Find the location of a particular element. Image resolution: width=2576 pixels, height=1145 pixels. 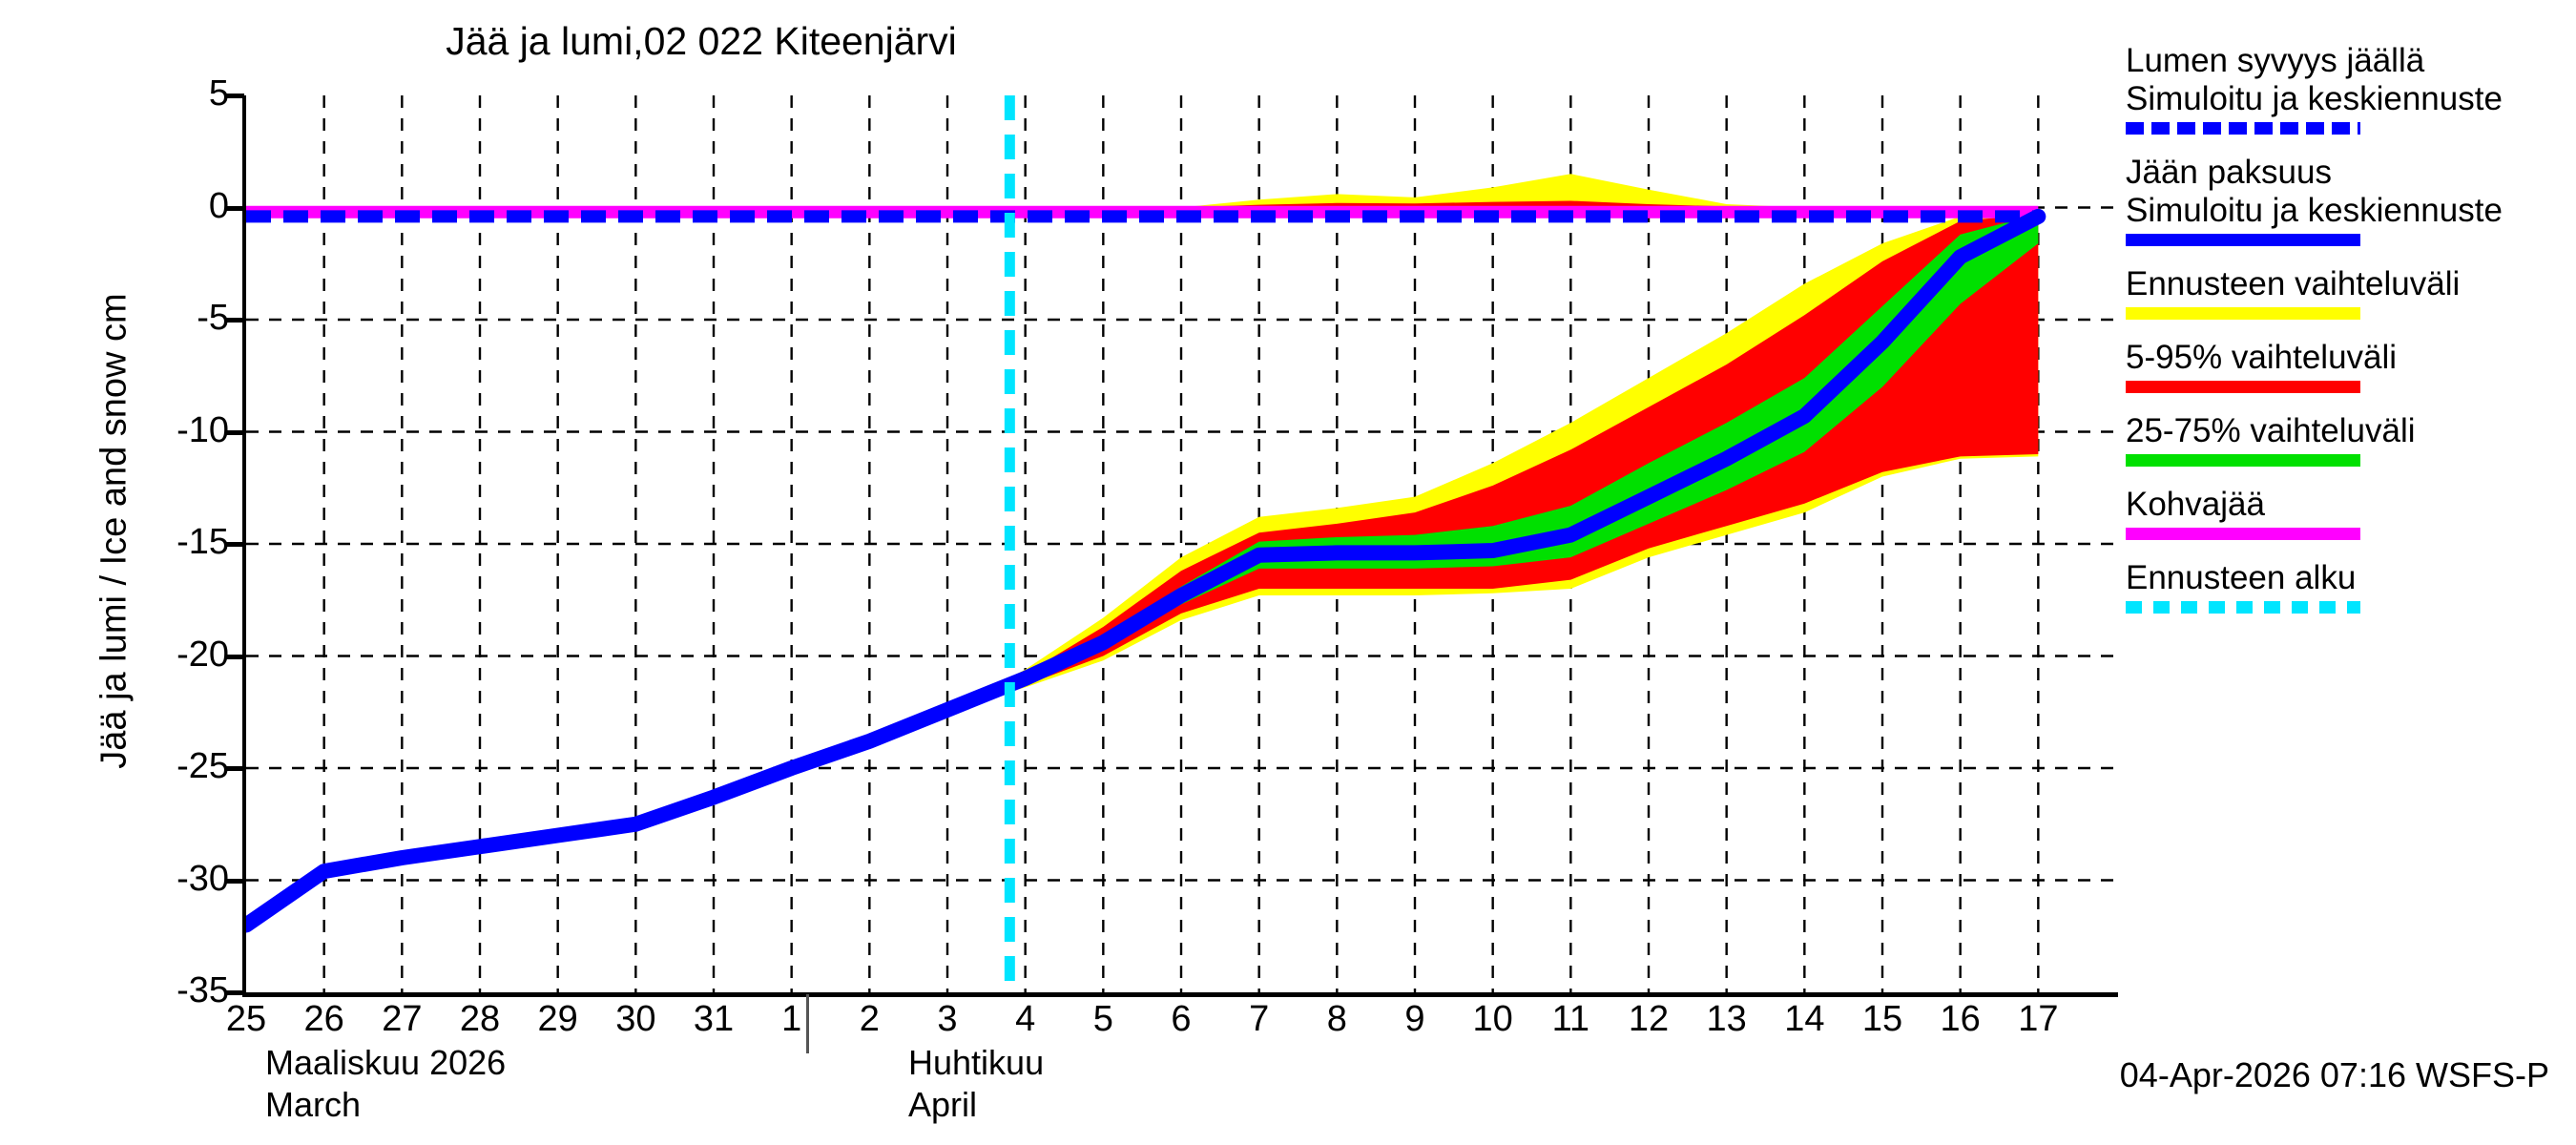

legend-entry-range-5-95: 5-95% vaihteluväli is located at coordinates (2350, 366).